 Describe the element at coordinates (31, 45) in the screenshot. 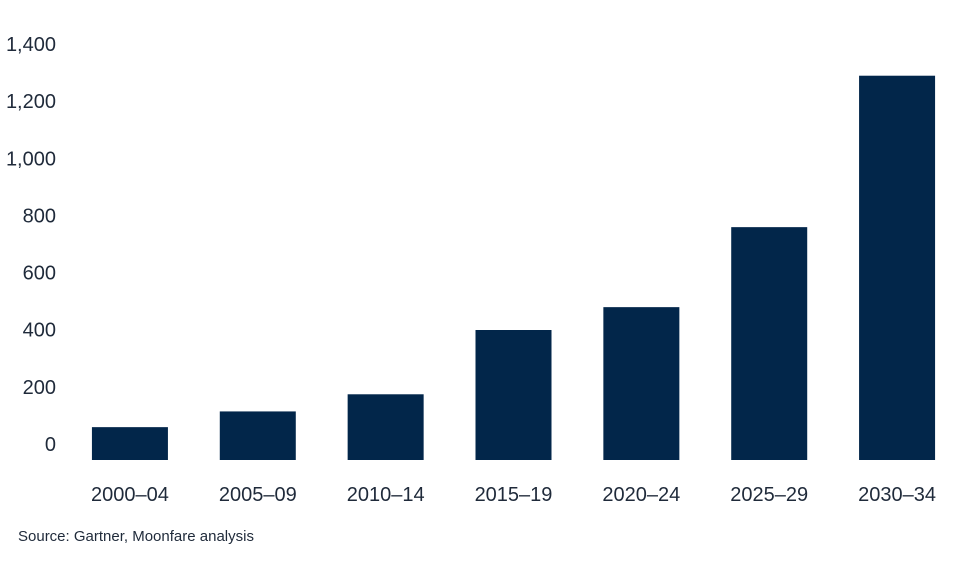

I see `y-tick-label: 1,400` at that location.